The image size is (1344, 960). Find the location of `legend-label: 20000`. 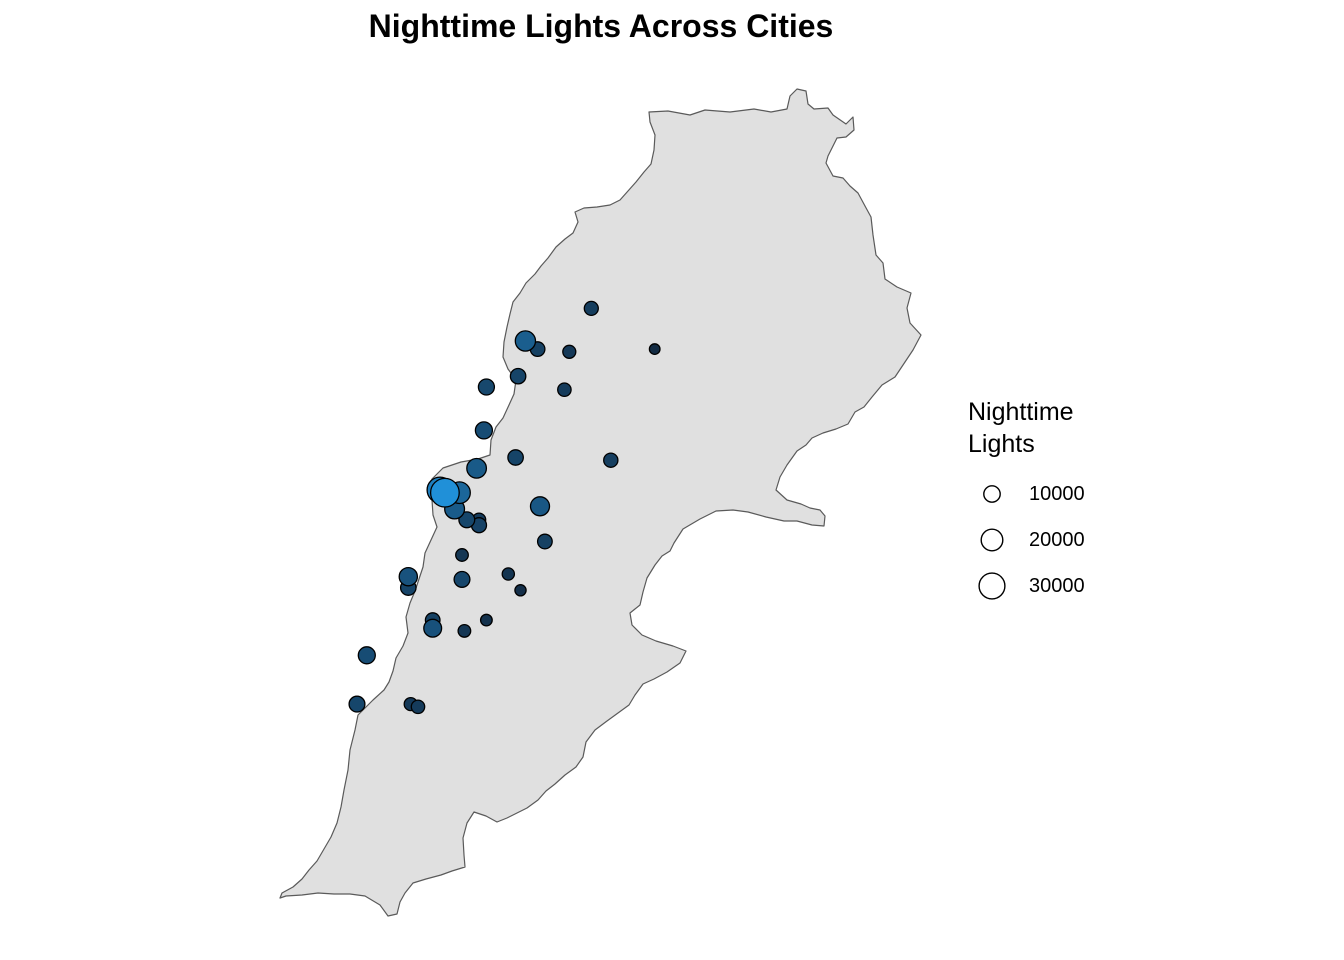

legend-label: 20000 is located at coordinates (1057, 540).